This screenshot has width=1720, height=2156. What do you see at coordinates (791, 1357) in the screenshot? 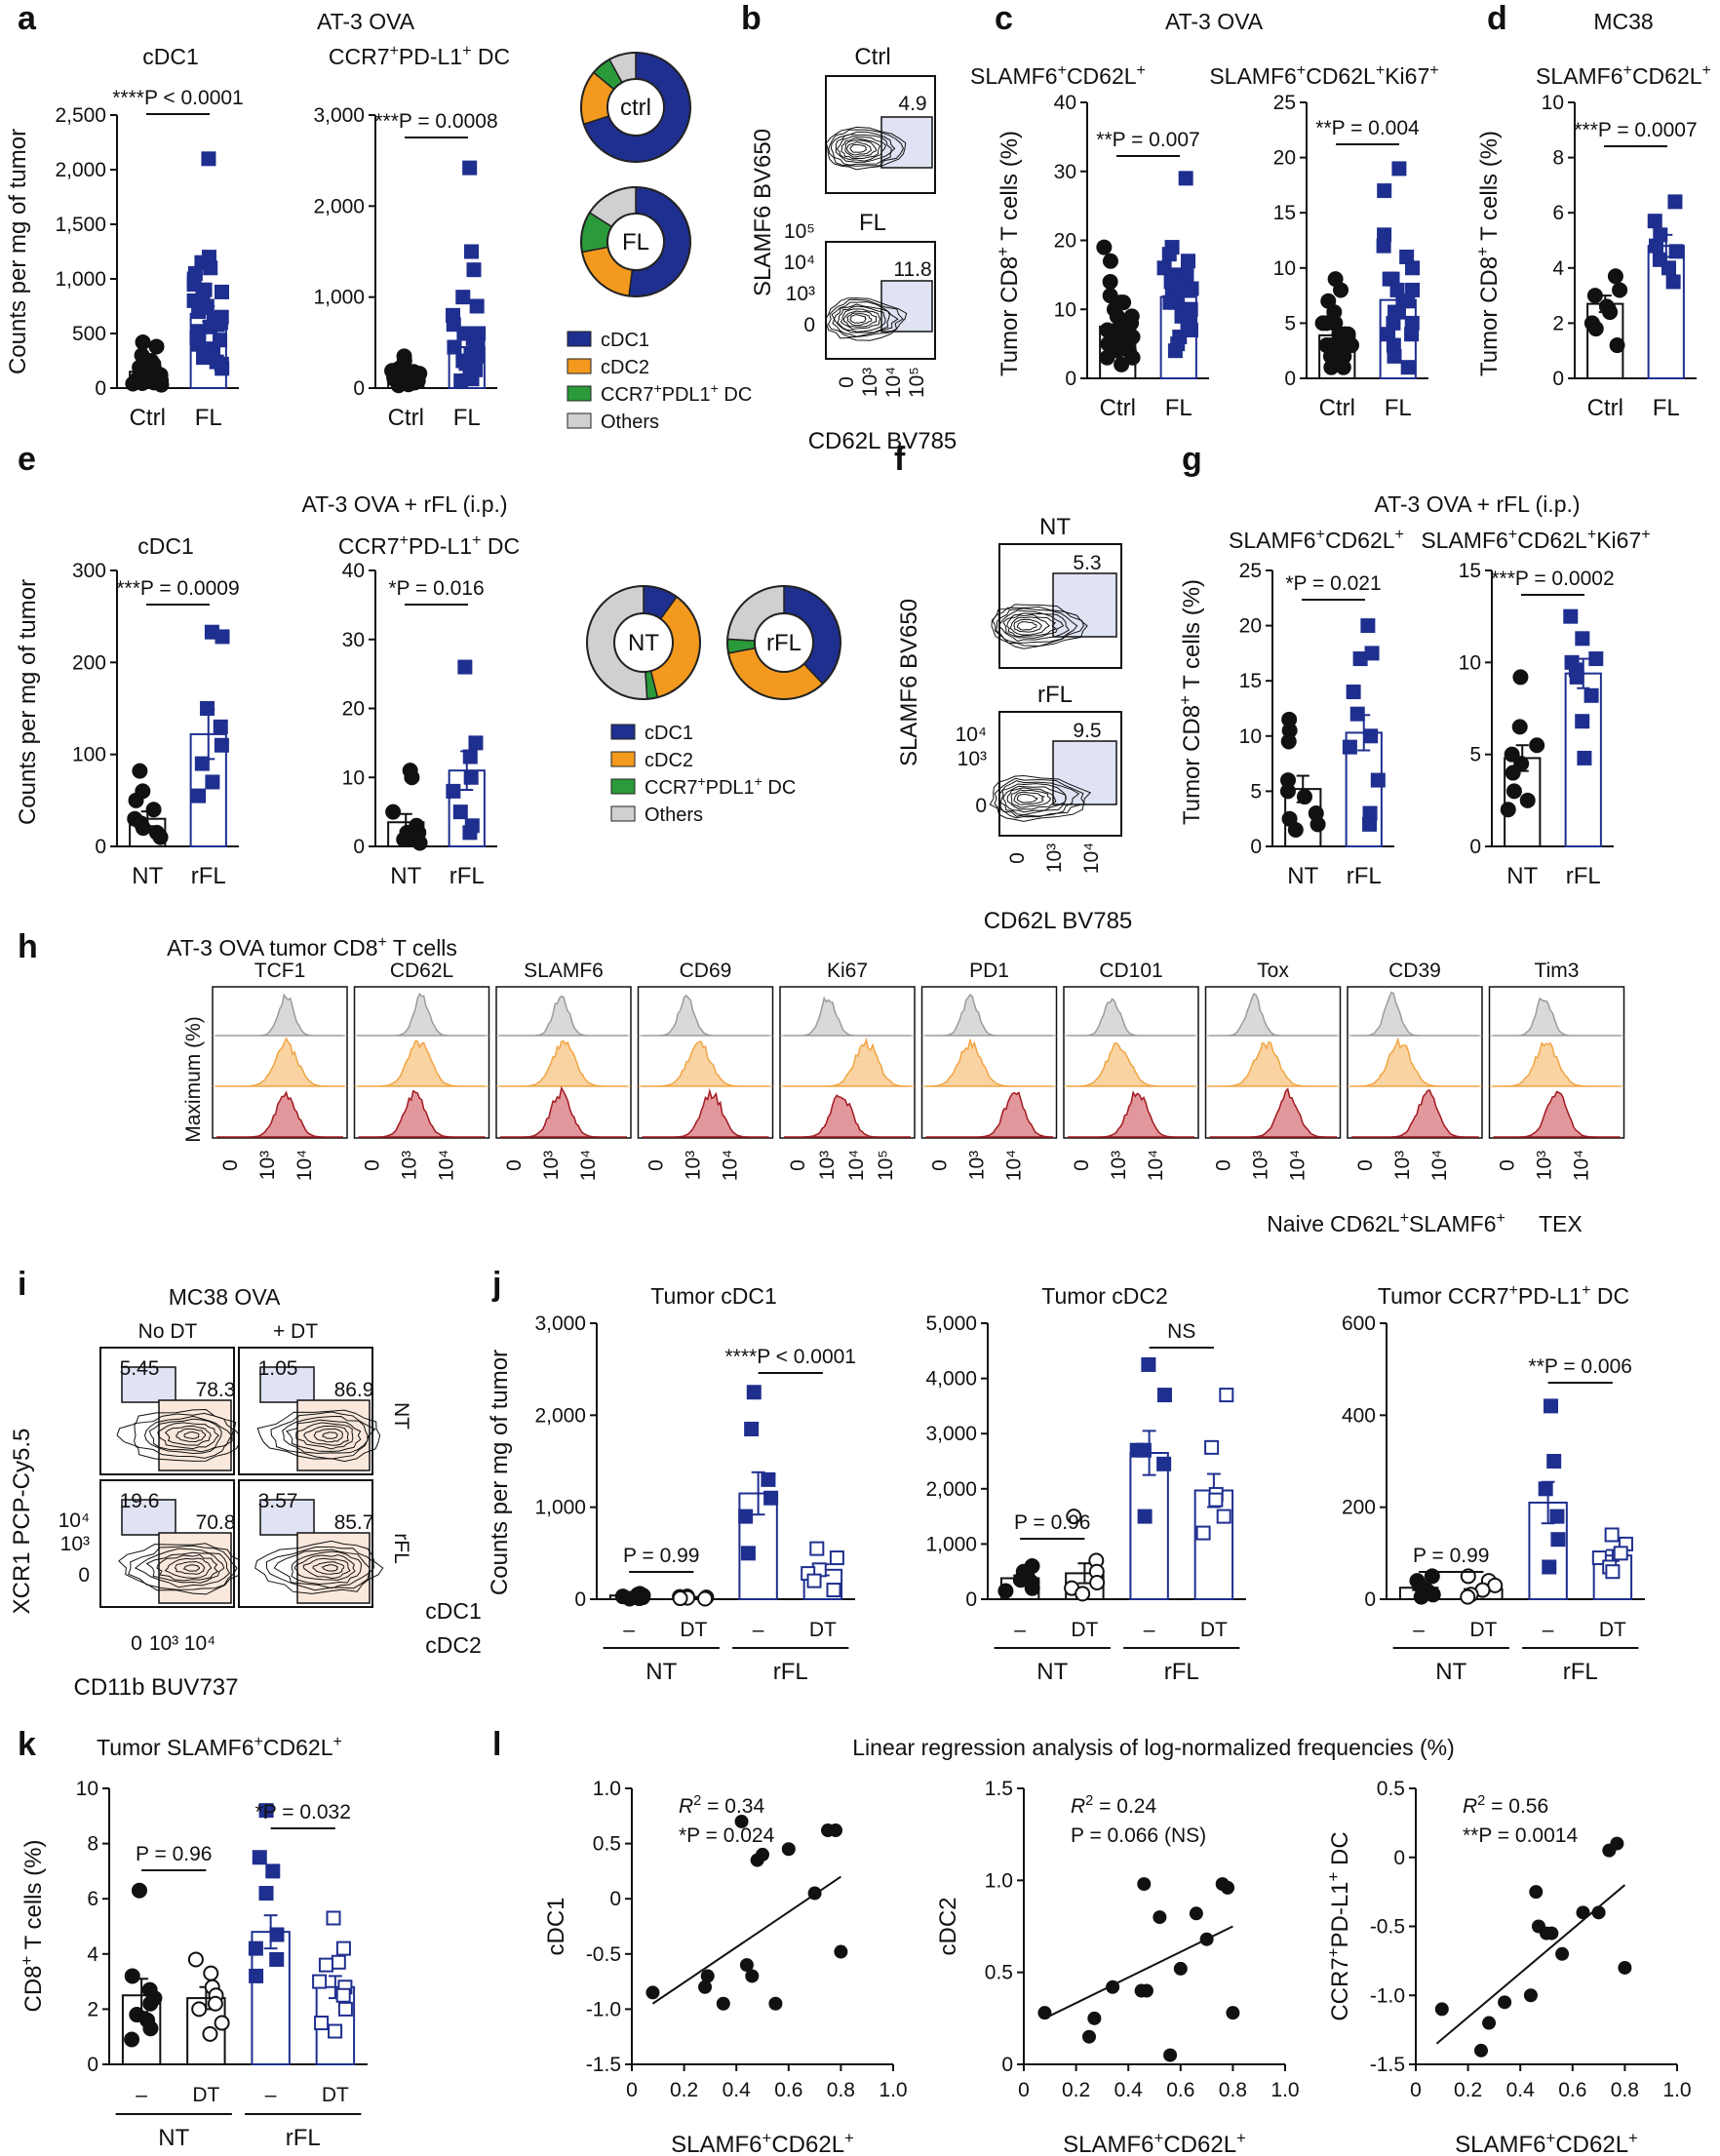
I see `stat-j-rfl: ****P < 0.0001` at bounding box center [791, 1357].